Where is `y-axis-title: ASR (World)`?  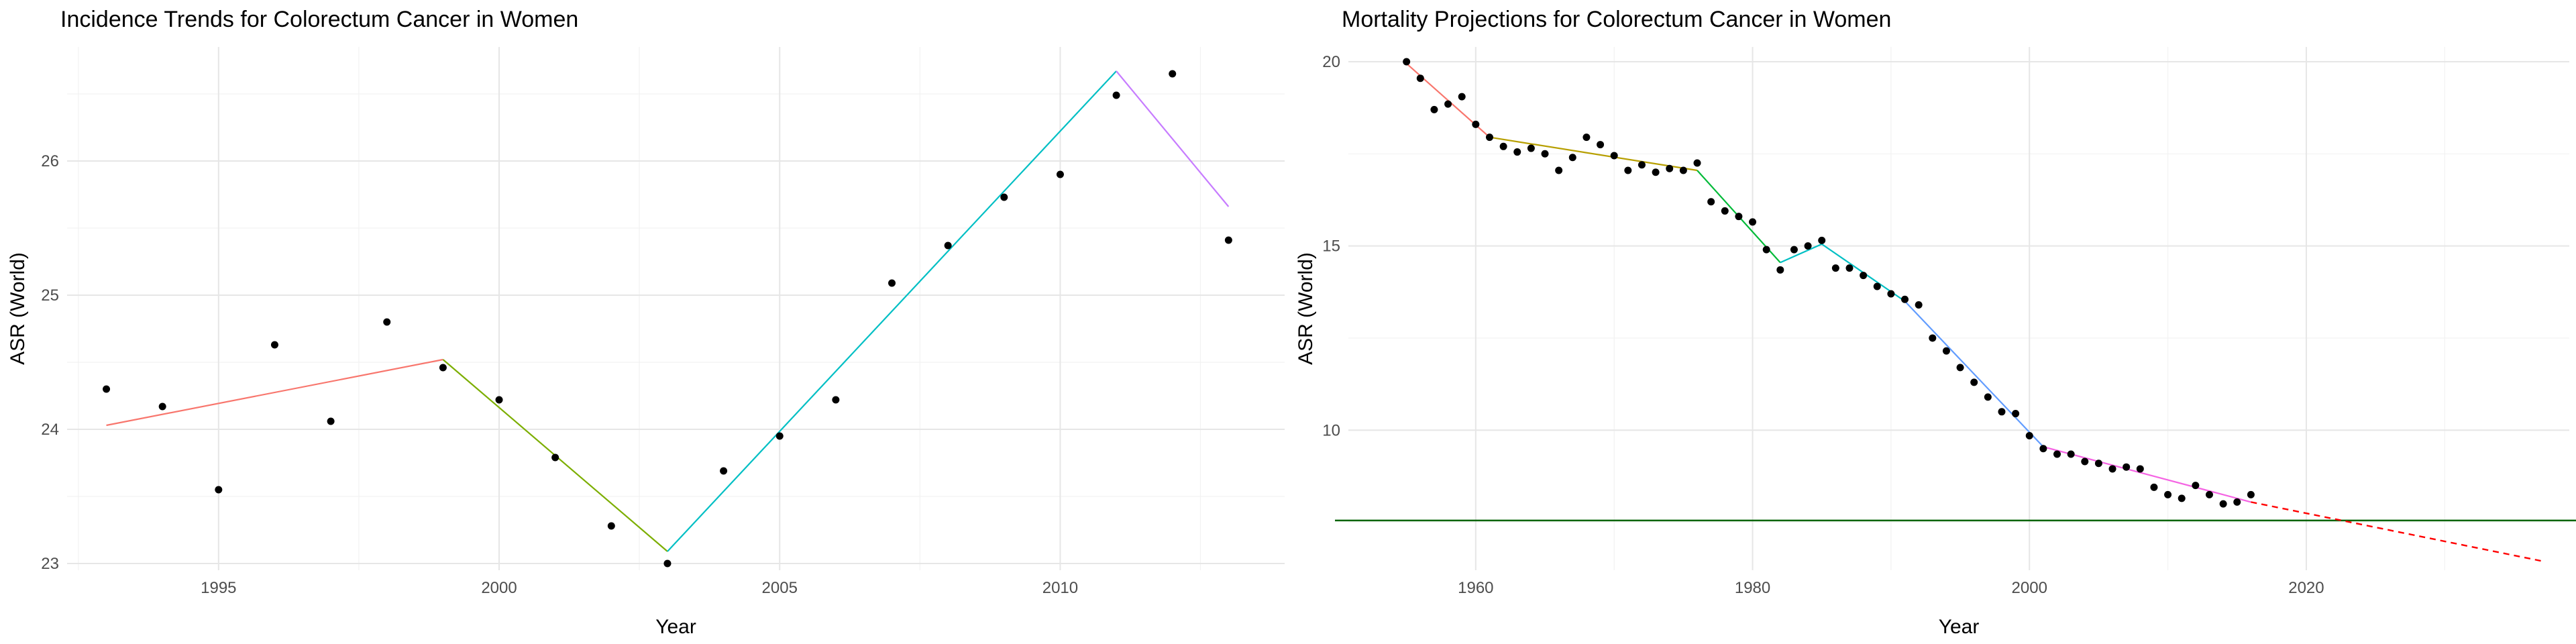 y-axis-title: ASR (World) is located at coordinates (1306, 308).